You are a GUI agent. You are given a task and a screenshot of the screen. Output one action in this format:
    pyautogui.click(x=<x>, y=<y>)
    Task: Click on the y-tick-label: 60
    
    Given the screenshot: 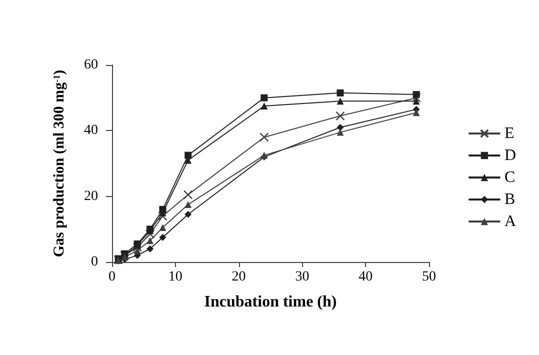 What is the action you would take?
    pyautogui.click(x=91, y=65)
    